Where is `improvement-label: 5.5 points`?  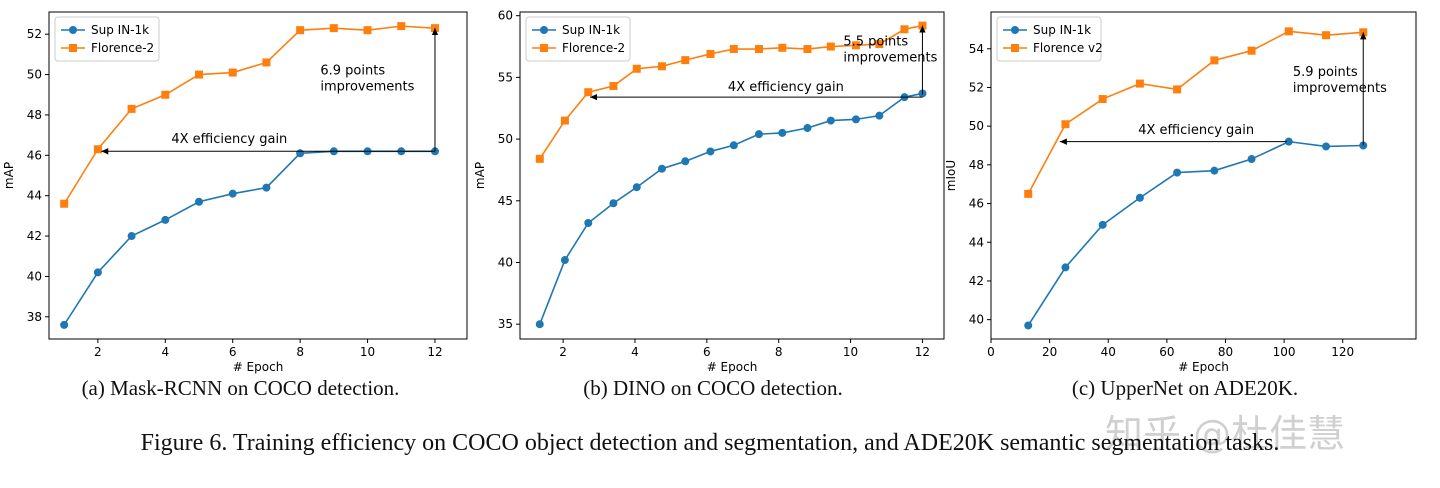 improvement-label: 5.5 points is located at coordinates (875, 41).